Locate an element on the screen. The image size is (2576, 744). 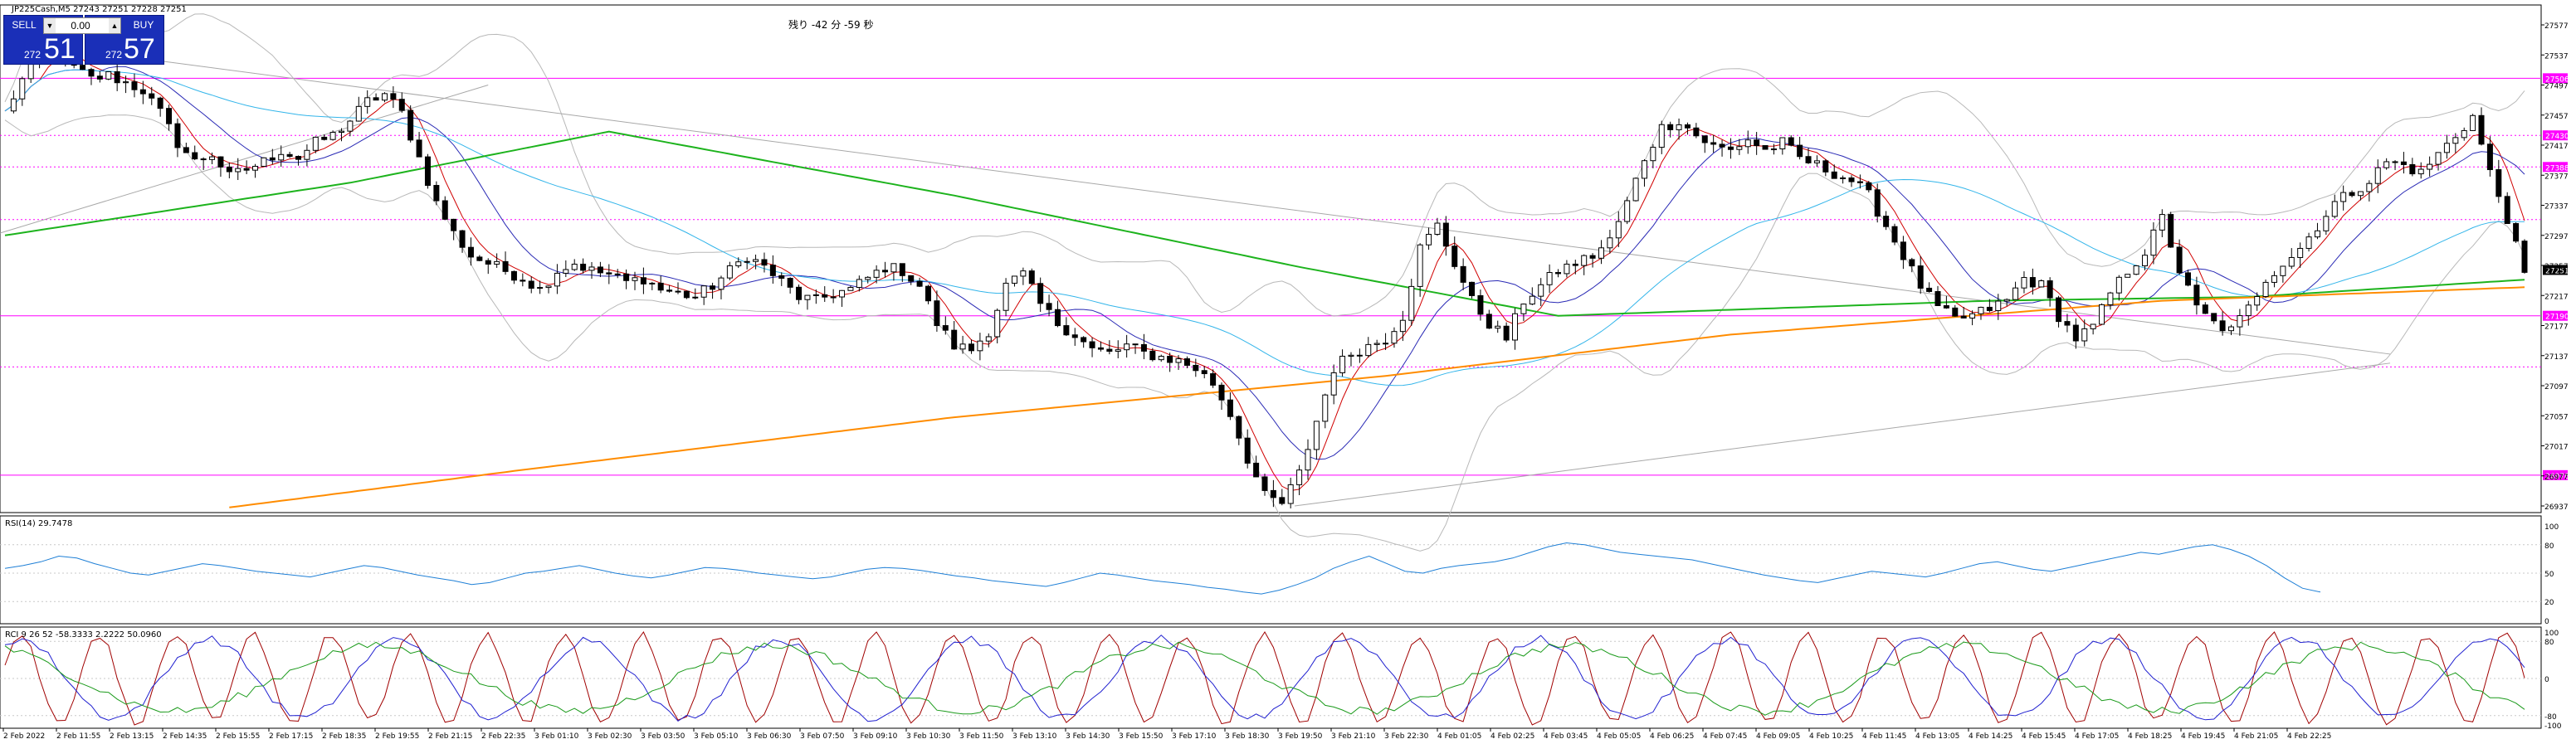
rci-y-tick-label: -100 is located at coordinates (2553, 726).